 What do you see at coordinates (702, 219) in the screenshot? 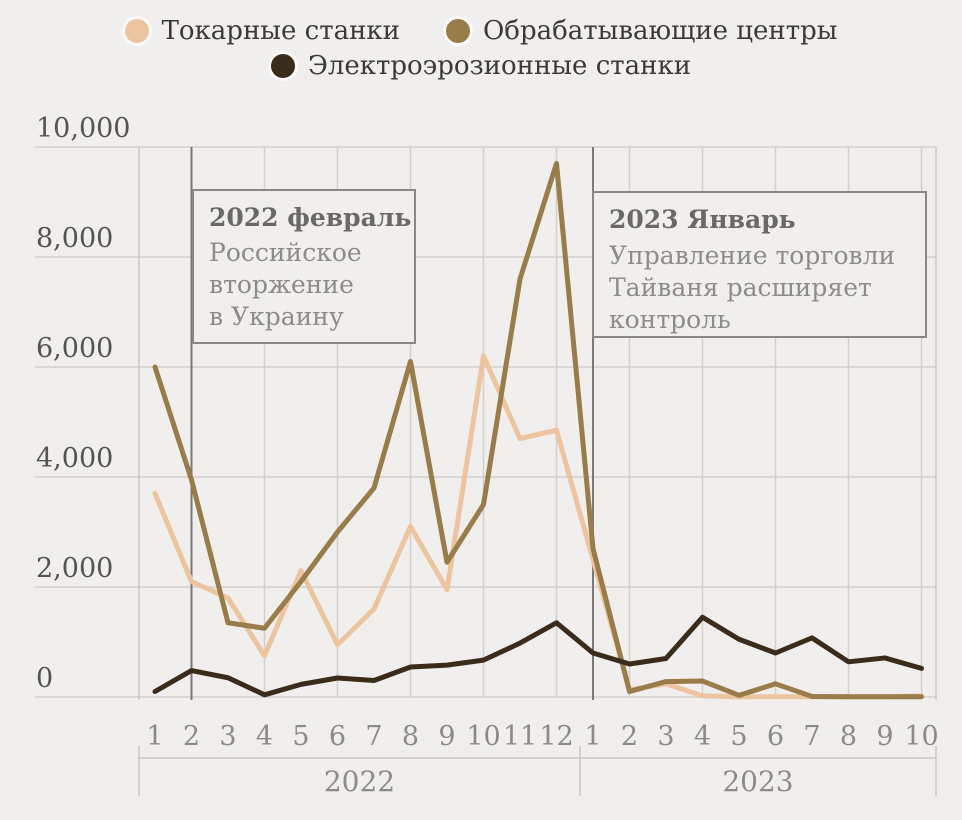
I see `annotation-title: 2023 Январь` at bounding box center [702, 219].